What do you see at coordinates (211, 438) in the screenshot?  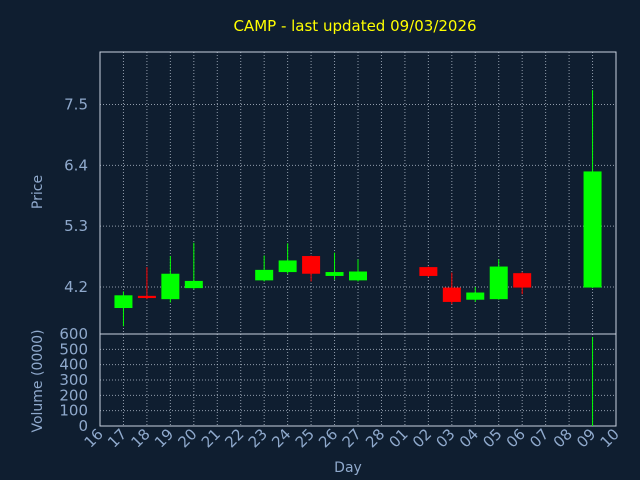 I see `day-tick-label: 21` at bounding box center [211, 438].